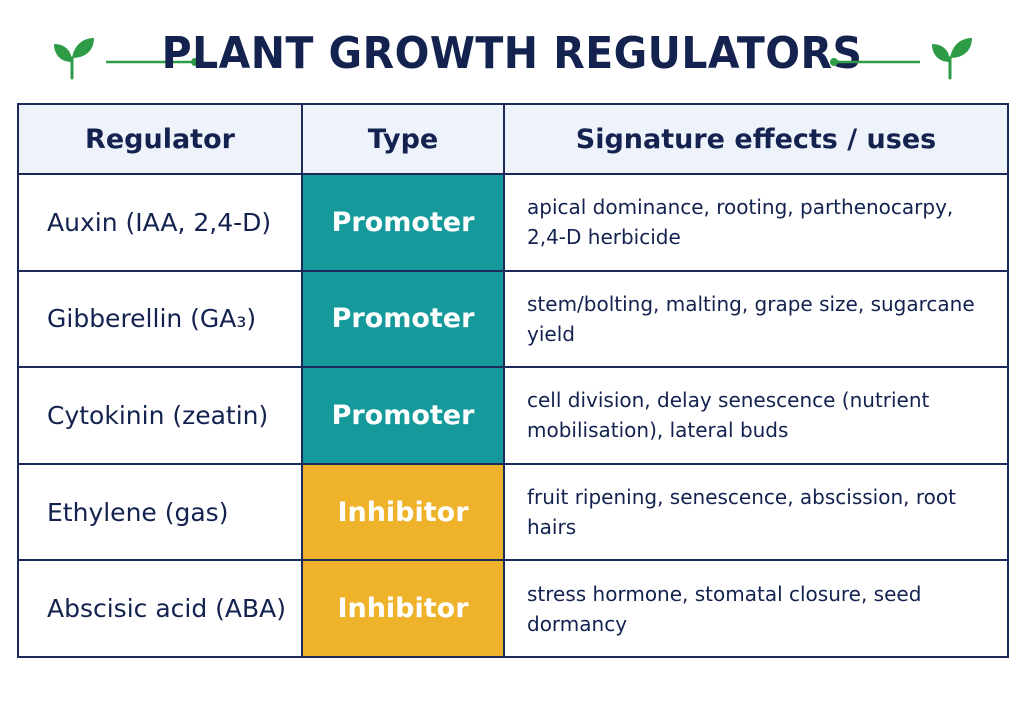  Describe the element at coordinates (160, 319) in the screenshot. I see `regulator-name: Gibberellin (GA₃)` at that location.